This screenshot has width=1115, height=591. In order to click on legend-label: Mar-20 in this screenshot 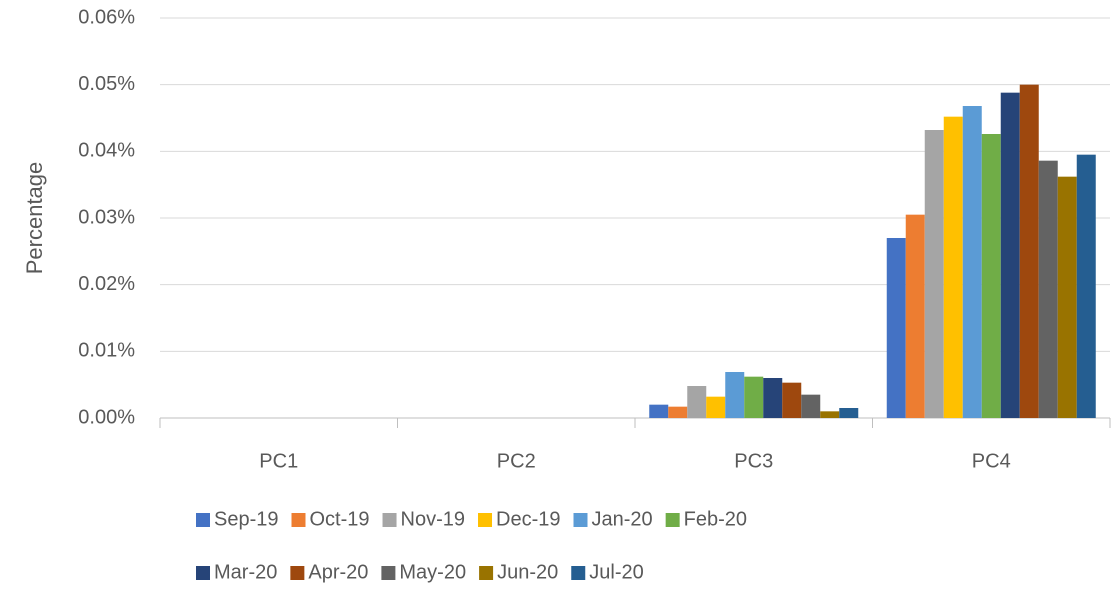, I will do `click(245, 572)`.